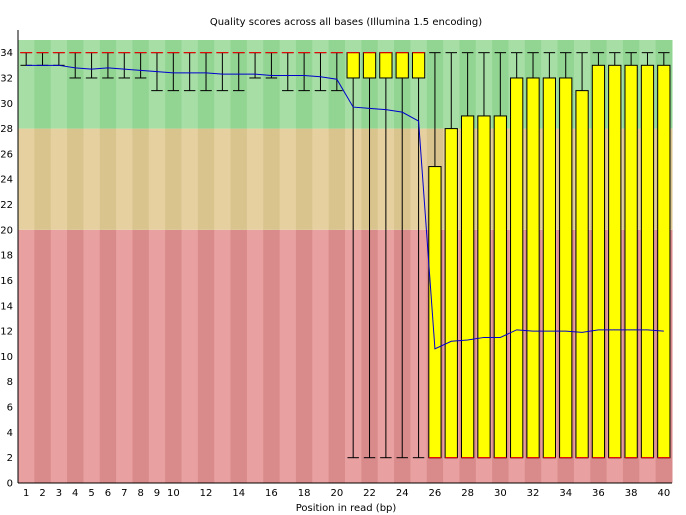 This screenshot has width=686, height=515. Describe the element at coordinates (6, 129) in the screenshot. I see `y-tick-label-28: 28` at that location.